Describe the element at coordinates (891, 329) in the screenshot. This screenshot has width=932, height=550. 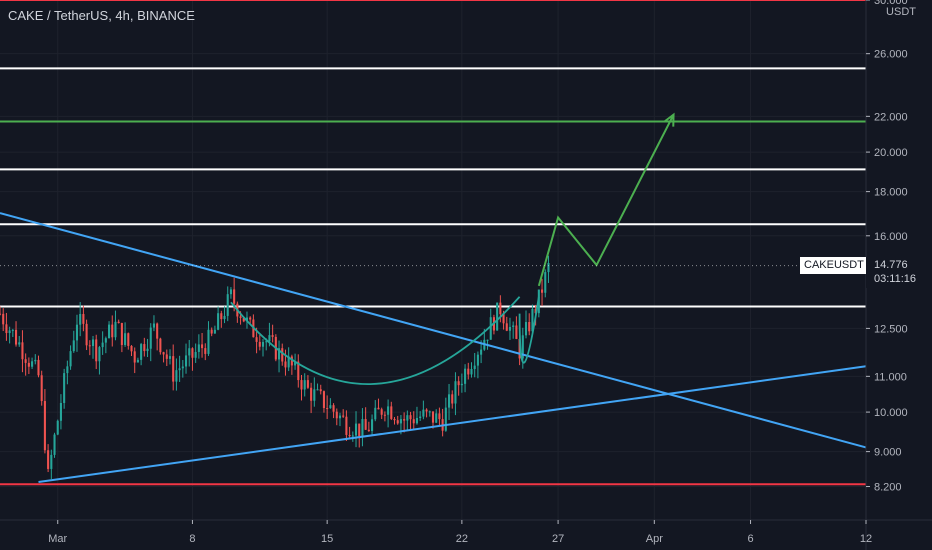
I see `y-tick-label: 12.500` at that location.